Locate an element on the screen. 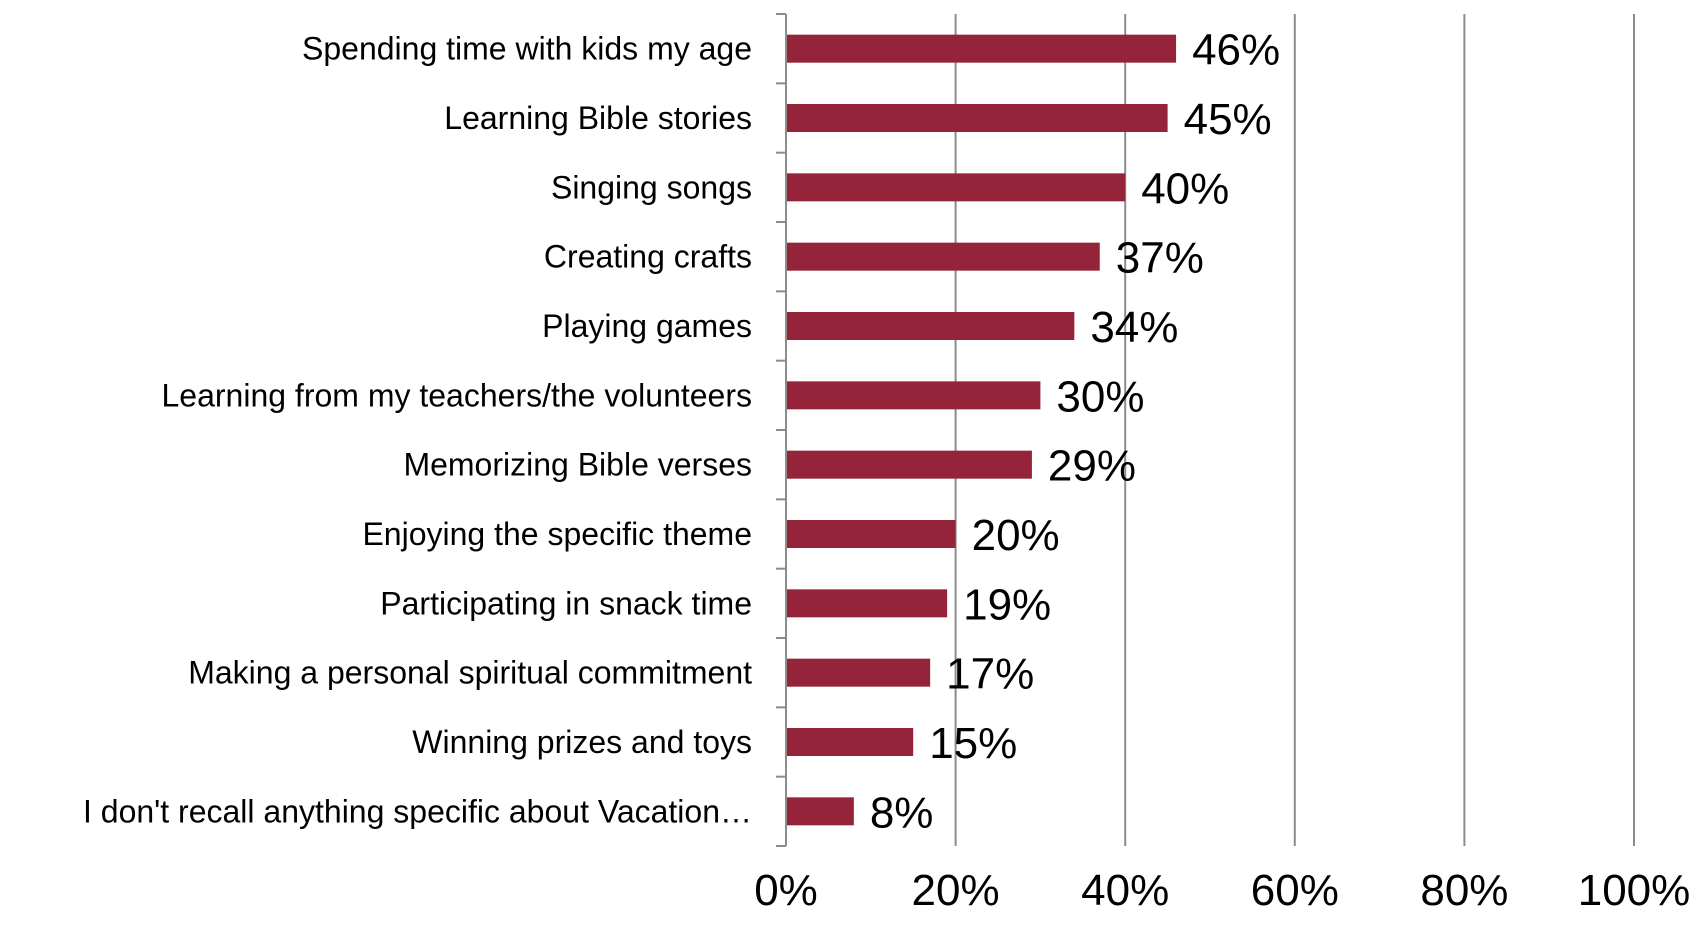 The height and width of the screenshot is (927, 1698). value-label: 45% is located at coordinates (1228, 119).